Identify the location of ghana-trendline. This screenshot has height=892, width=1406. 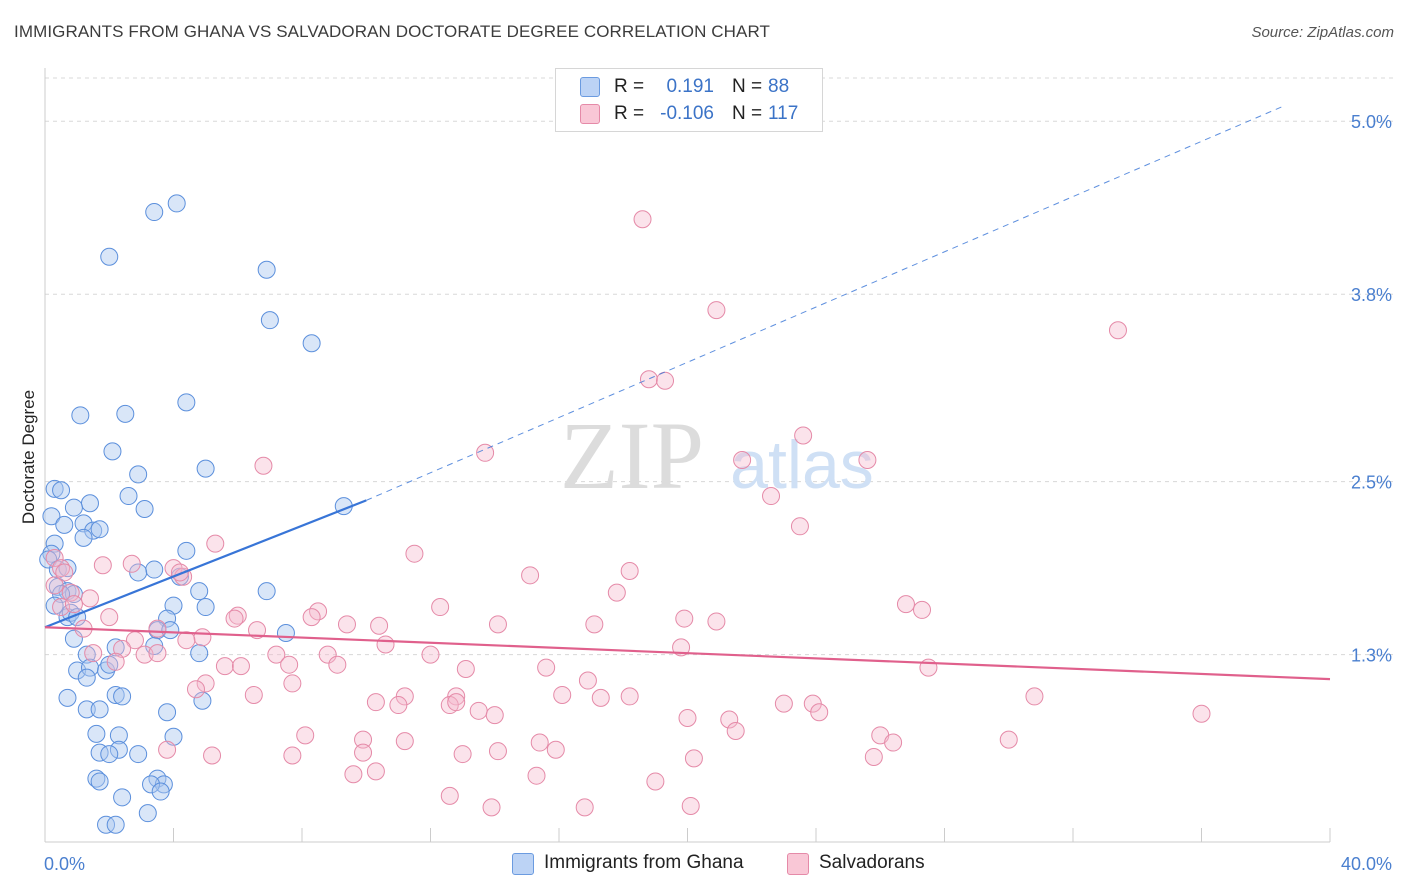
(205, 564).